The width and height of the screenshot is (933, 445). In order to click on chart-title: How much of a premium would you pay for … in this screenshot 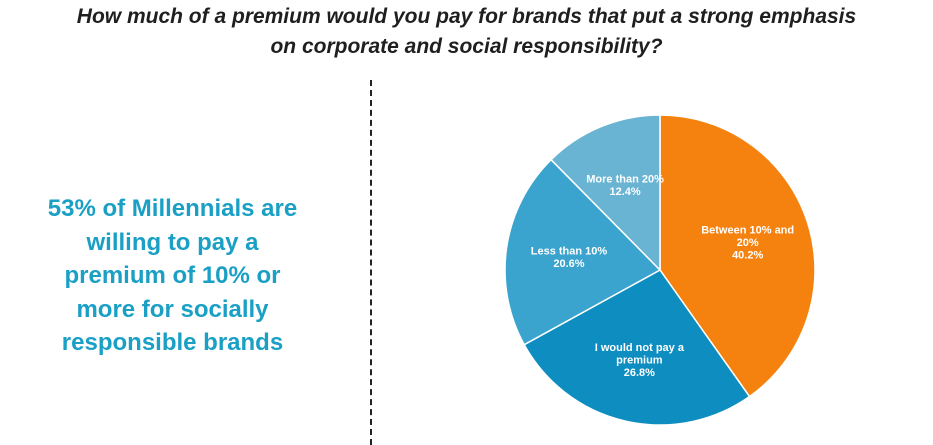, I will do `click(466, 32)`.